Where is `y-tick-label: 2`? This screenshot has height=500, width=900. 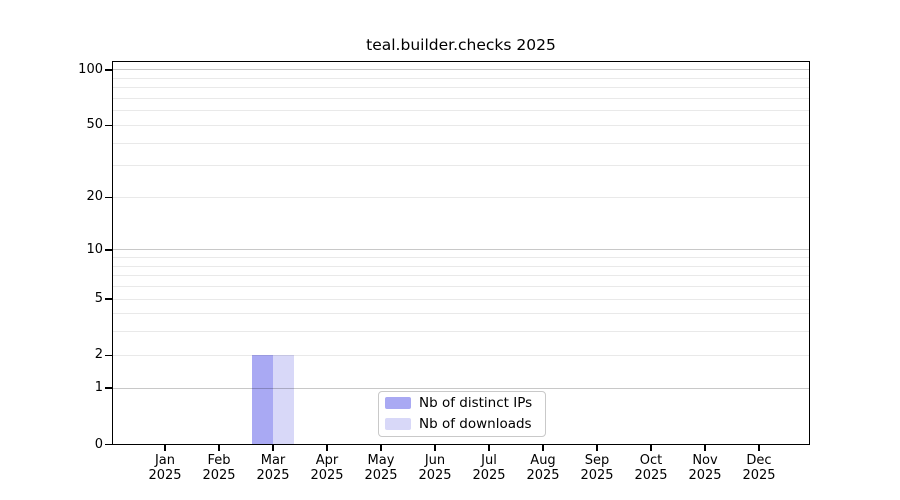 y-tick-label: 2 is located at coordinates (98, 355).